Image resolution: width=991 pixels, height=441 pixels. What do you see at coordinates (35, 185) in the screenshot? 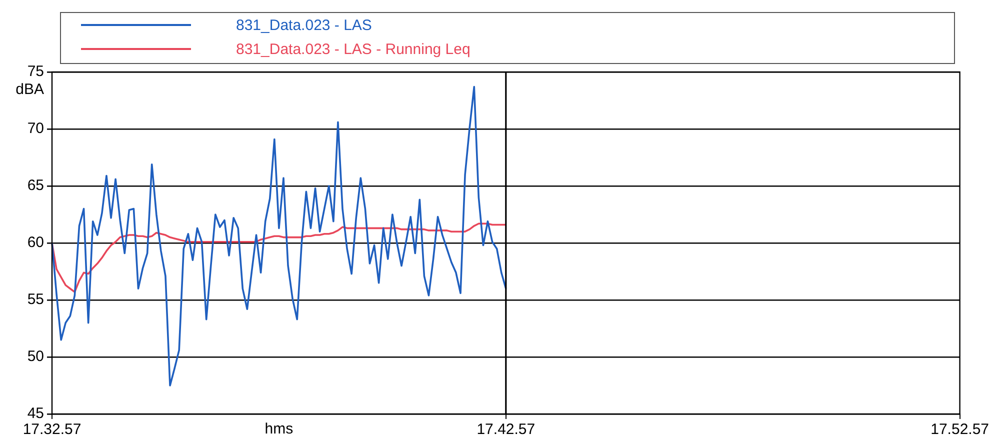
I see `y-tick-label: 65` at bounding box center [35, 185].